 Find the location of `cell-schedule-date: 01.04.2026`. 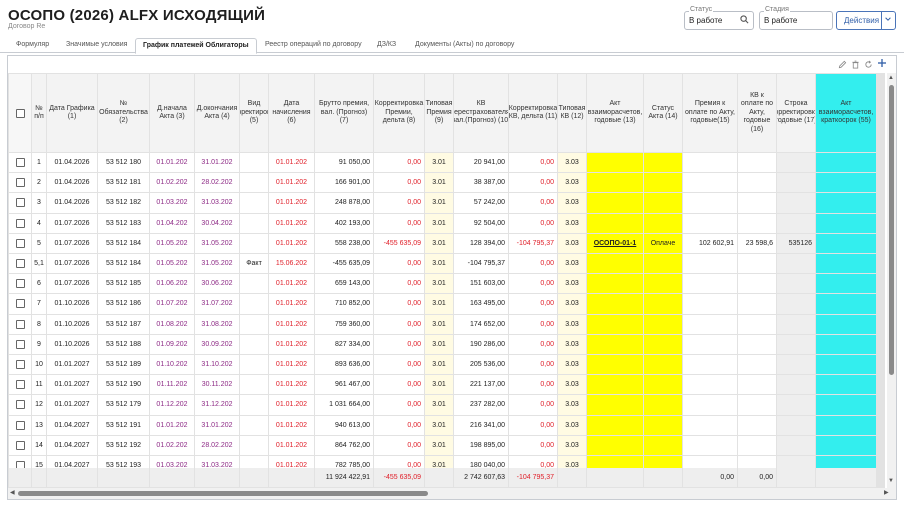

cell-schedule-date: 01.04.2026 is located at coordinates (72, 203).